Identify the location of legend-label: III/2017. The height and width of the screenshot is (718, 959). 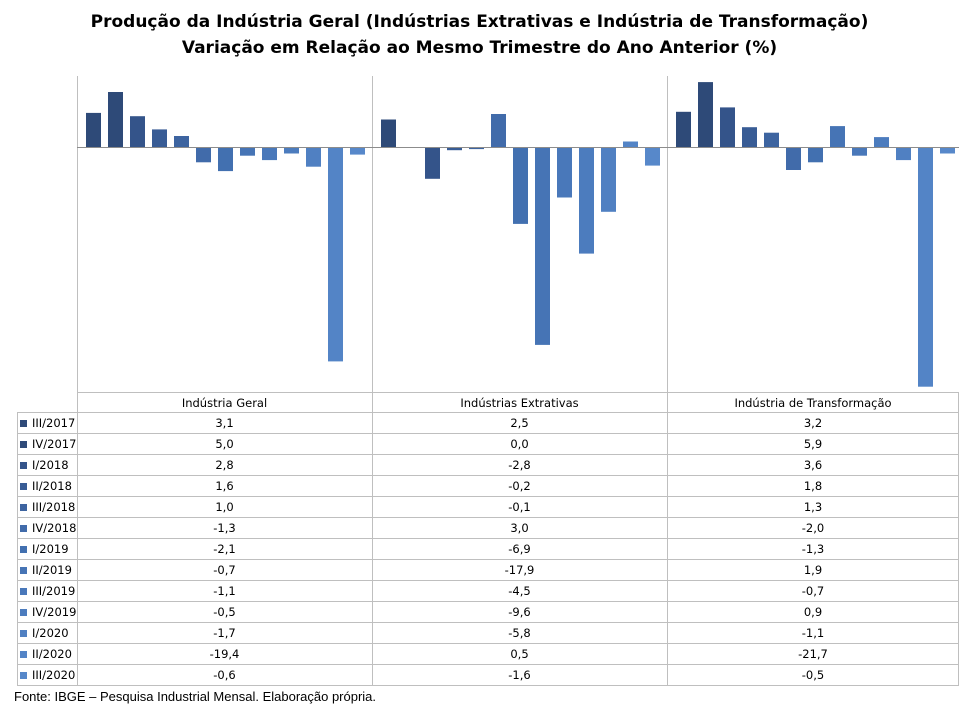
(54, 423).